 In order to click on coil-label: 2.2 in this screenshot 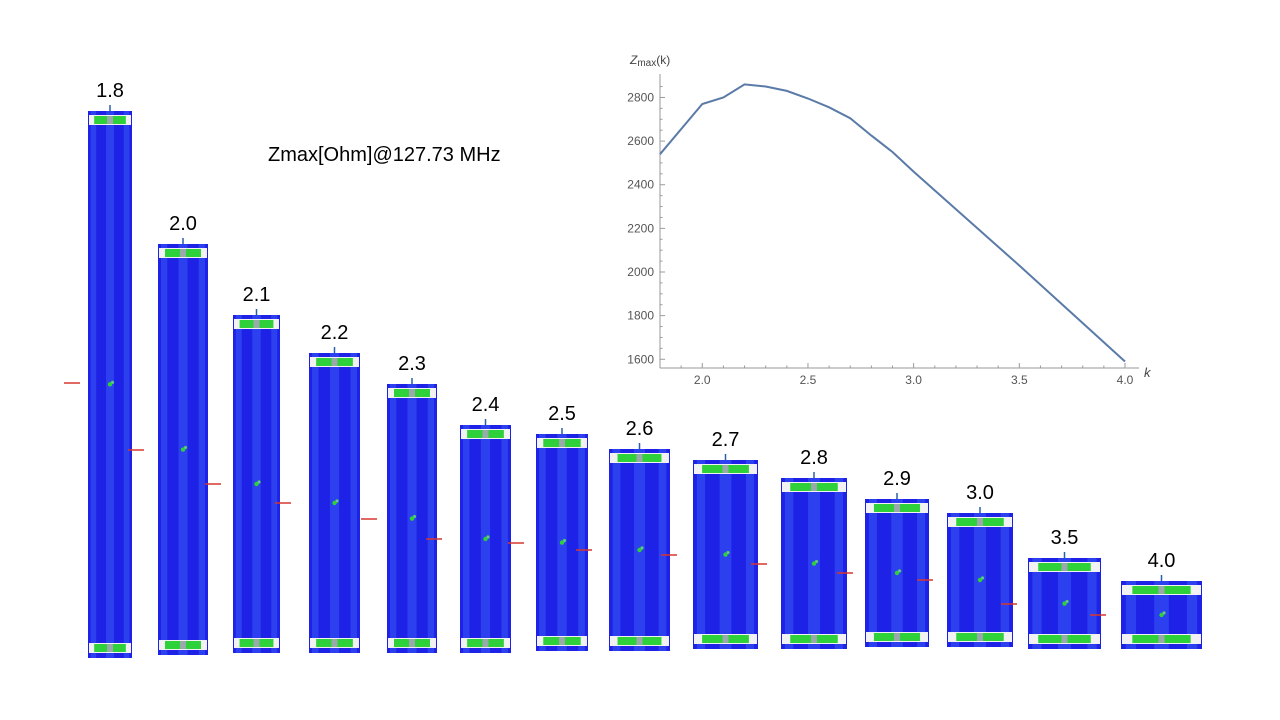, I will do `click(335, 333)`.